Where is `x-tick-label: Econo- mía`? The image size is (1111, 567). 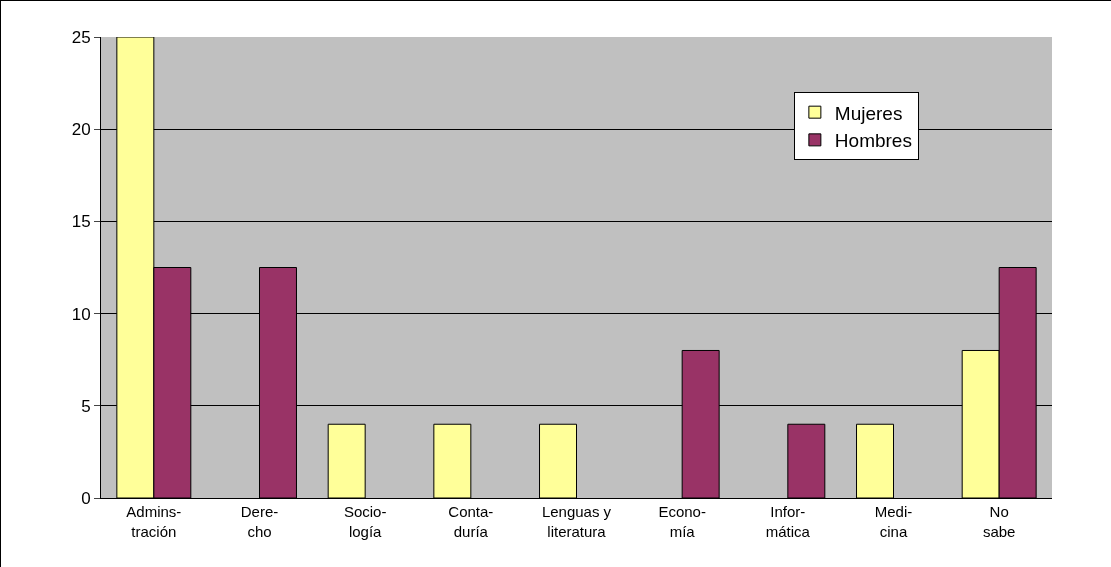 x-tick-label: Econo- mía is located at coordinates (682, 521).